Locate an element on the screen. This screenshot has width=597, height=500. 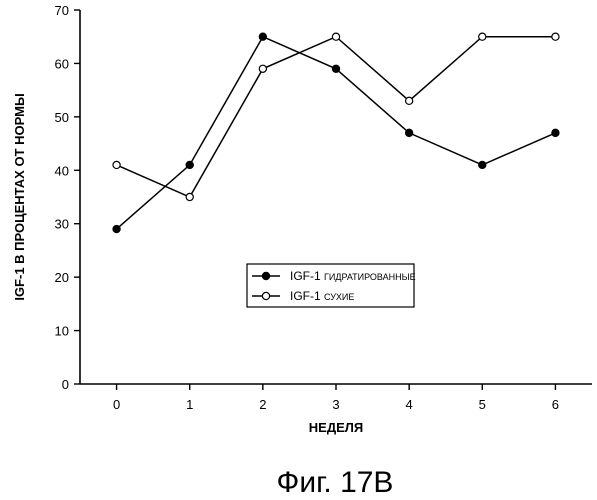
legend-label-hydrated-main: IGF-1 is located at coordinates (305, 276).